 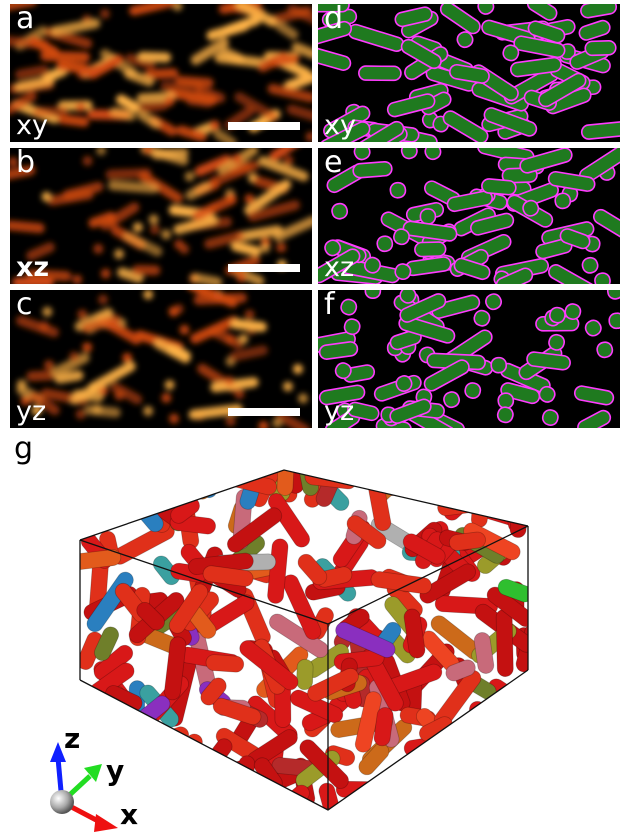 I want to click on panel-plane-label: yz, so click(x=339, y=411).